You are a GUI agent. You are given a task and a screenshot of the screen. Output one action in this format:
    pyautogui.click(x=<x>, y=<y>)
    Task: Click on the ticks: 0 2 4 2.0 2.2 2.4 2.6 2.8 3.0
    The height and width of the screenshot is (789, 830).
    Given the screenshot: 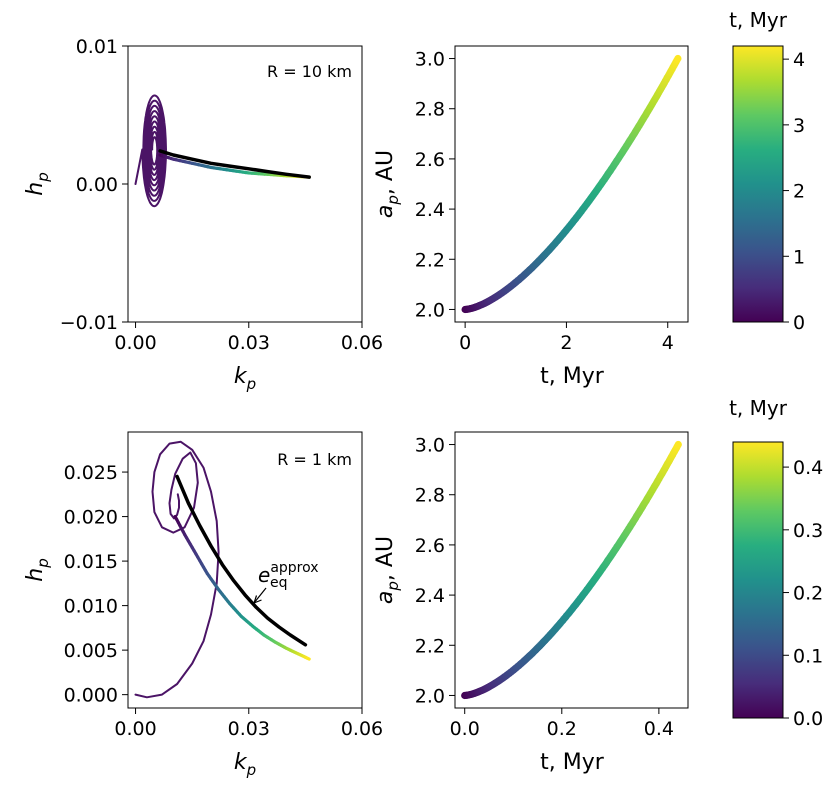 What is the action you would take?
    pyautogui.click(x=544, y=201)
    